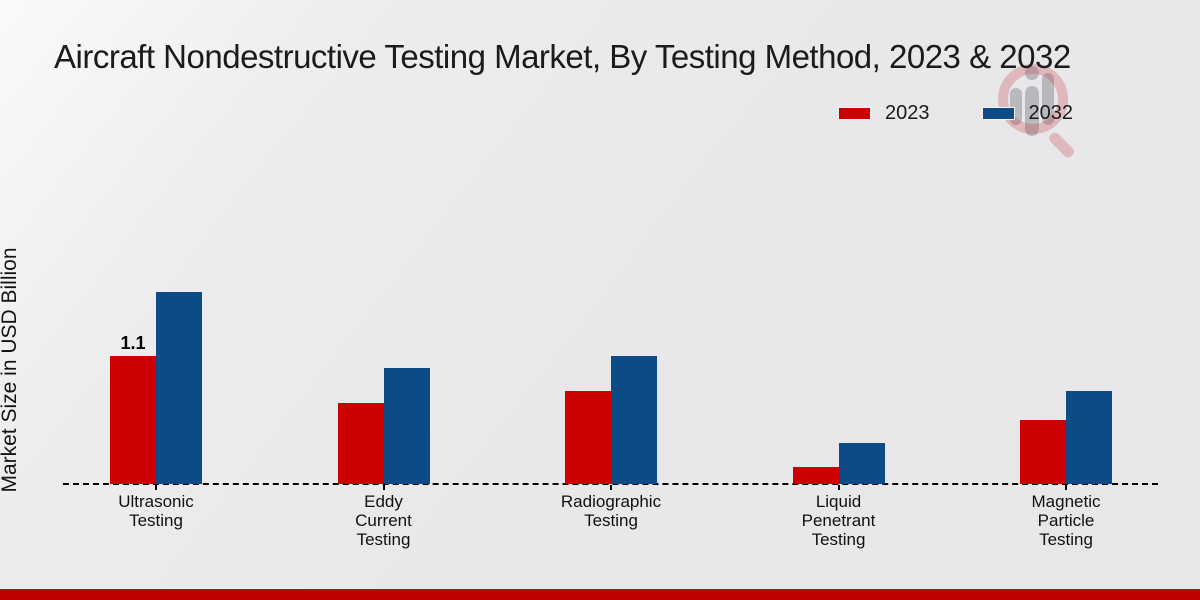  Describe the element at coordinates (884, 113) in the screenshot. I see `legend-item-2023: 2023` at that location.